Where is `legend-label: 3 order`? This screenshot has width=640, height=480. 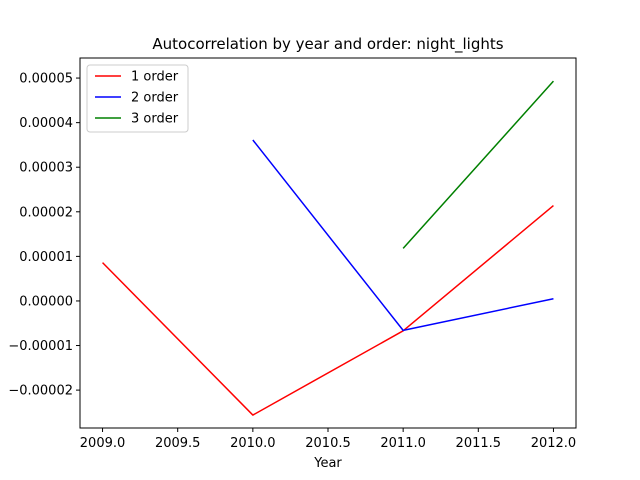
legend-label: 3 order is located at coordinates (155, 119).